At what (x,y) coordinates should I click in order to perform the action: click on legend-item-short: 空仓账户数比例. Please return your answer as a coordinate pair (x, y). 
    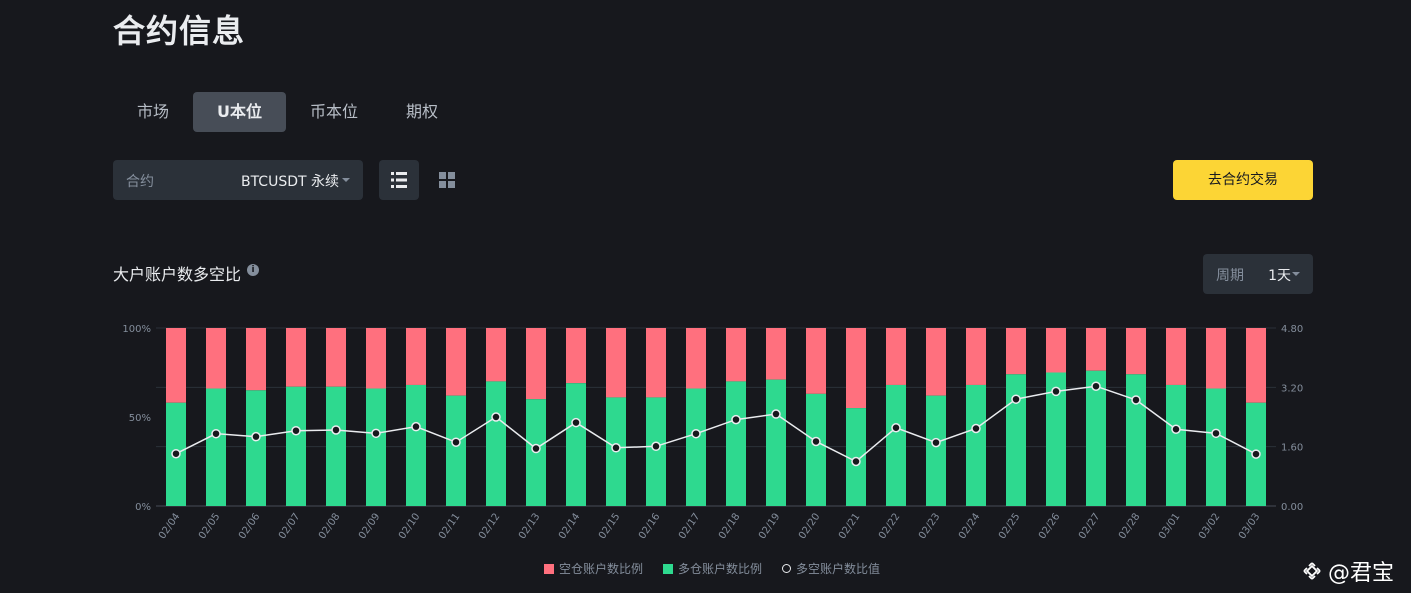
    Looking at the image, I should click on (593, 568).